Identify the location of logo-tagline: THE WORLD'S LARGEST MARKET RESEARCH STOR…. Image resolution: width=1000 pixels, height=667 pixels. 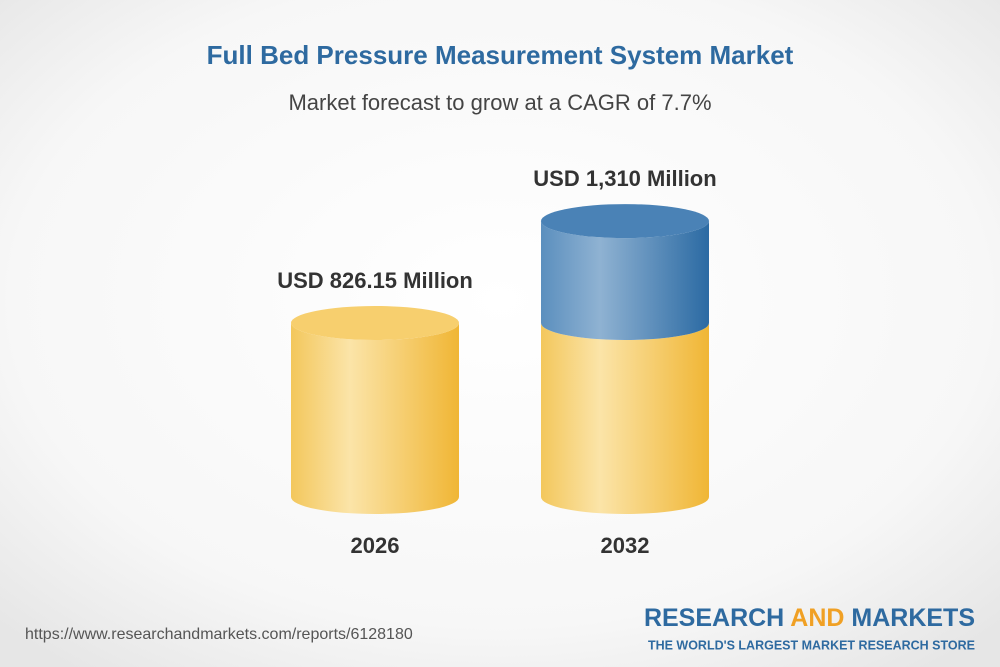
(811, 645).